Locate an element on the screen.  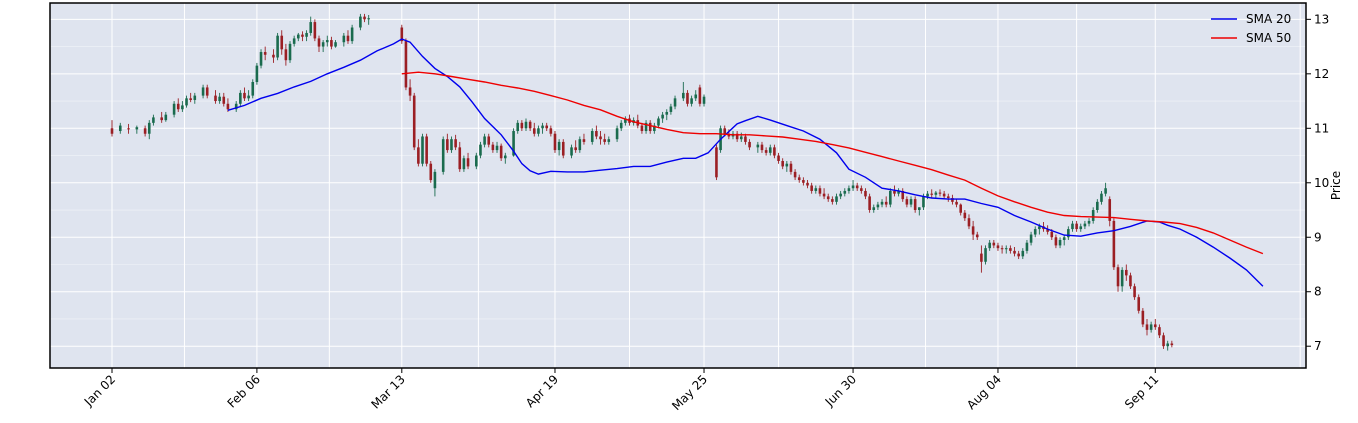
x-tick-label: Aug 04 is located at coordinates (984, 392).